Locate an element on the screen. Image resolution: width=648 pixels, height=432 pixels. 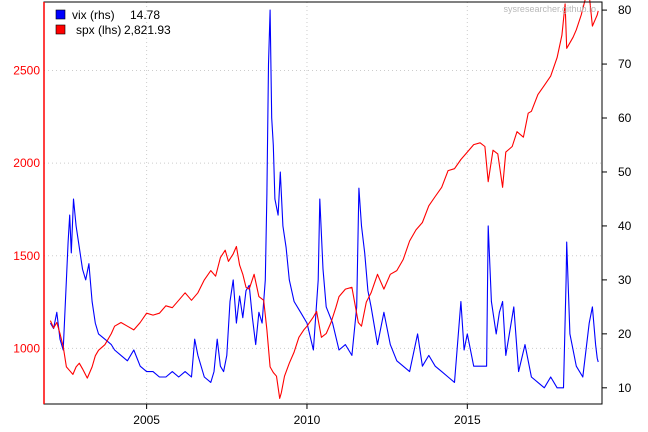
legend-label-vix: vix (rhs) is located at coordinates (93, 15).